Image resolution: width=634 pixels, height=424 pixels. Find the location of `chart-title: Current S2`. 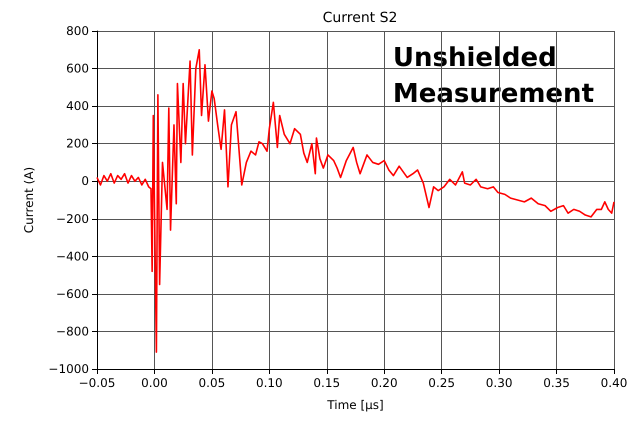

chart-title: Current S2 is located at coordinates (360, 18).